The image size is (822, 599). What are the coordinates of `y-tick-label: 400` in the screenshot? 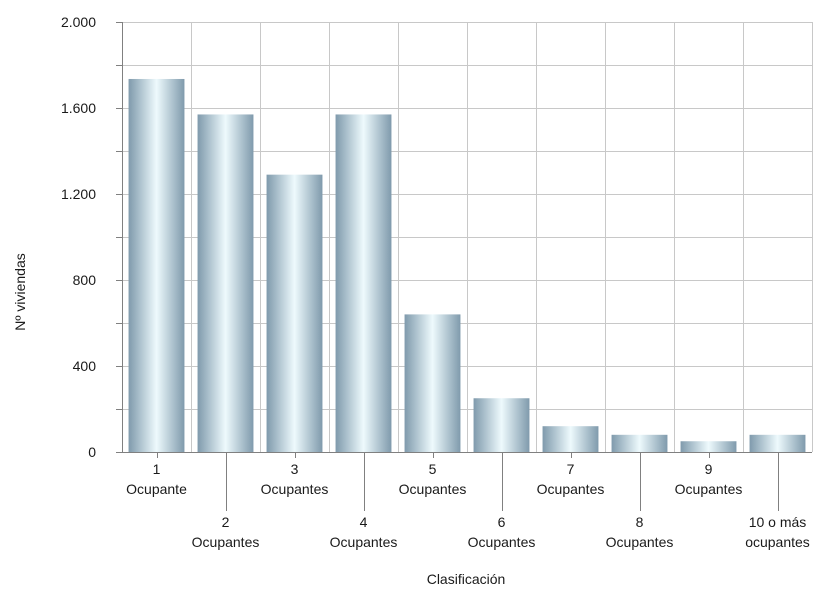 It's located at (85, 366).